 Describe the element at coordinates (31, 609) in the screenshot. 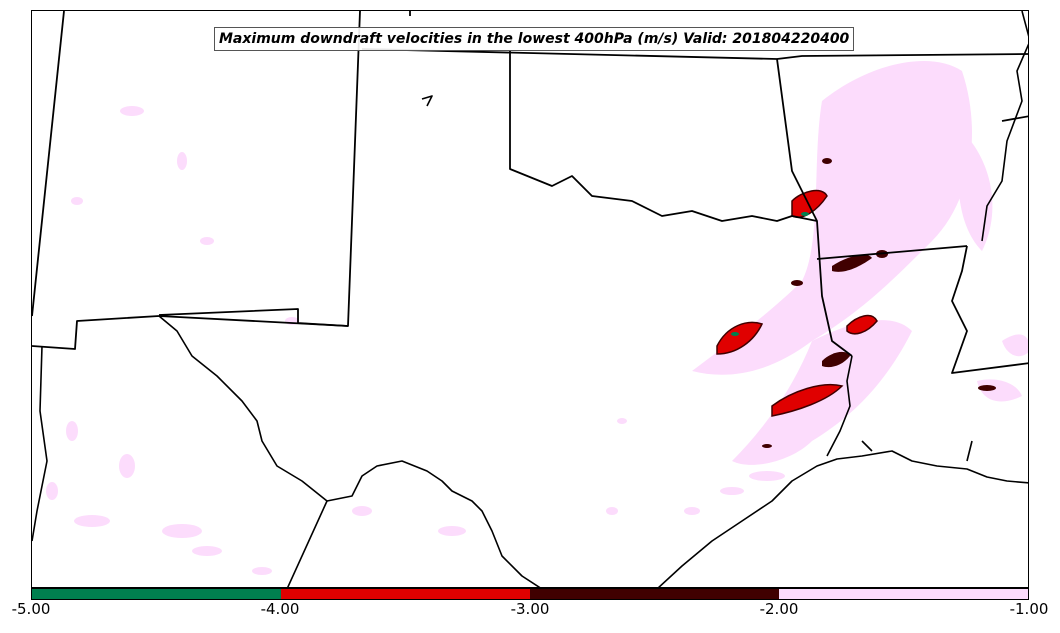

I see `colorbar-tick-label: -5.00` at that location.